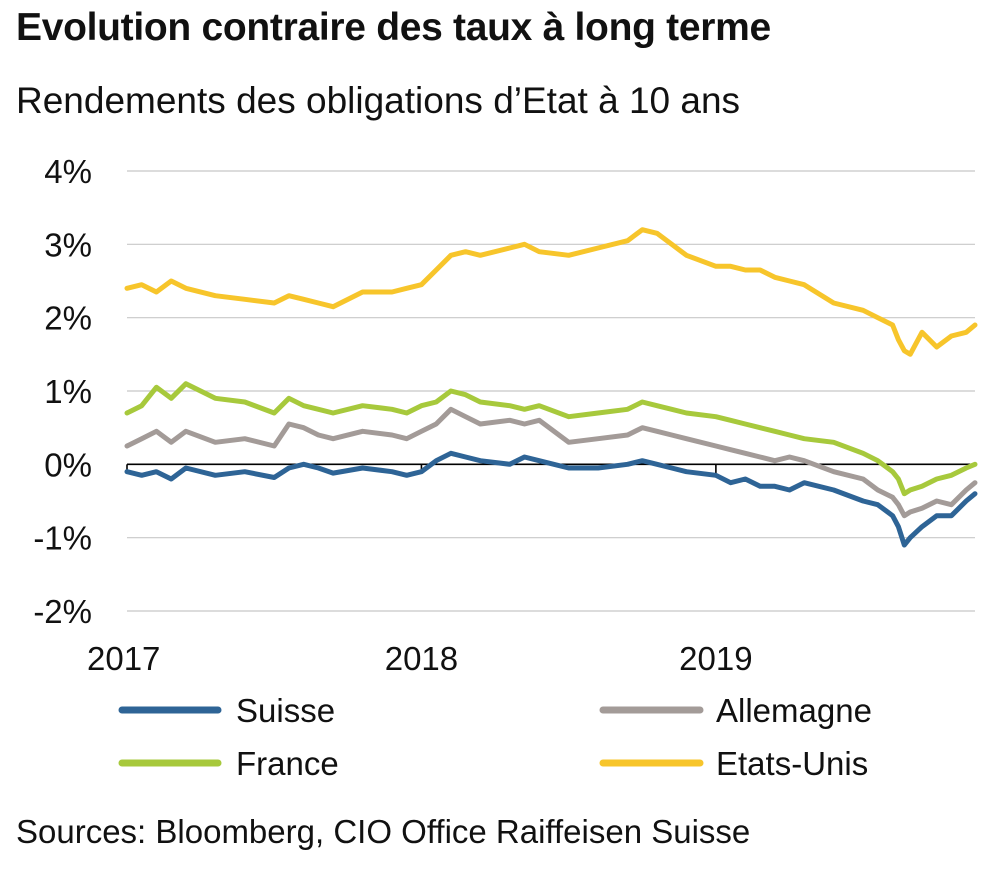  What do you see at coordinates (715, 658) in the screenshot?
I see `x-tick-label: 2019` at bounding box center [715, 658].